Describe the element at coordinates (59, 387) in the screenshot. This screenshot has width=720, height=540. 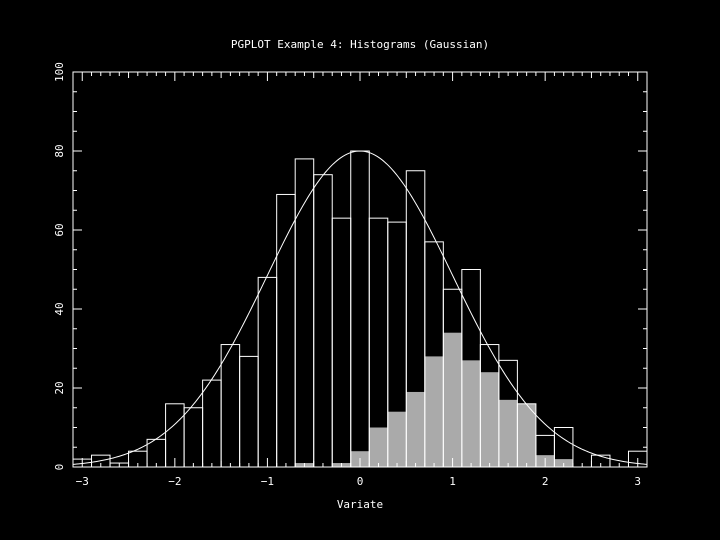
I see `y-tick-label: 20` at that location.